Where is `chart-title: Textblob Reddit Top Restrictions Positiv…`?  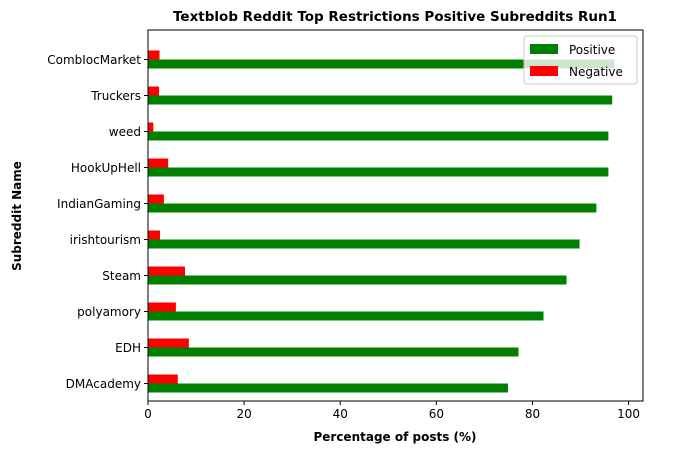 chart-title: Textblob Reddit Top Restrictions Positiv… is located at coordinates (395, 17).